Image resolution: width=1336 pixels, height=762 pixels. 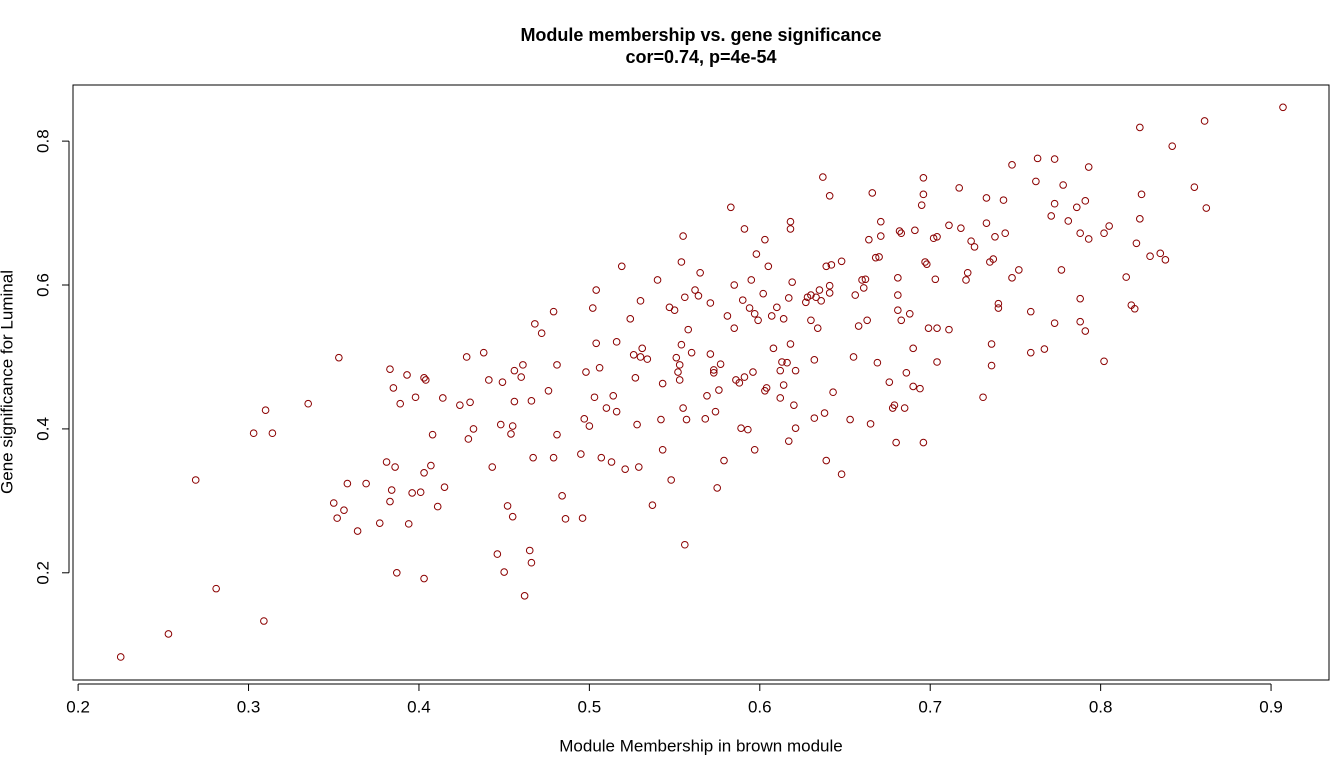 I want to click on y-tick-label: 0.4, so click(x=42, y=429).